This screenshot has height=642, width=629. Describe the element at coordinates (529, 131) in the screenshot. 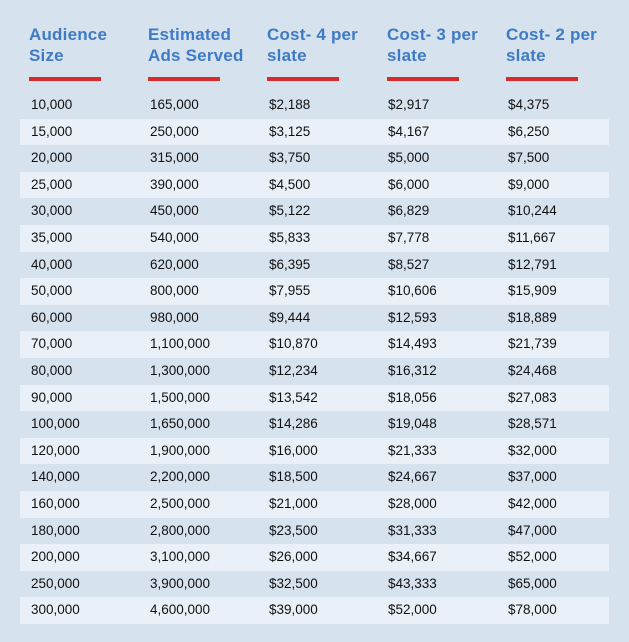

I see `cost-2-per-slate-cell: $6,250` at that location.